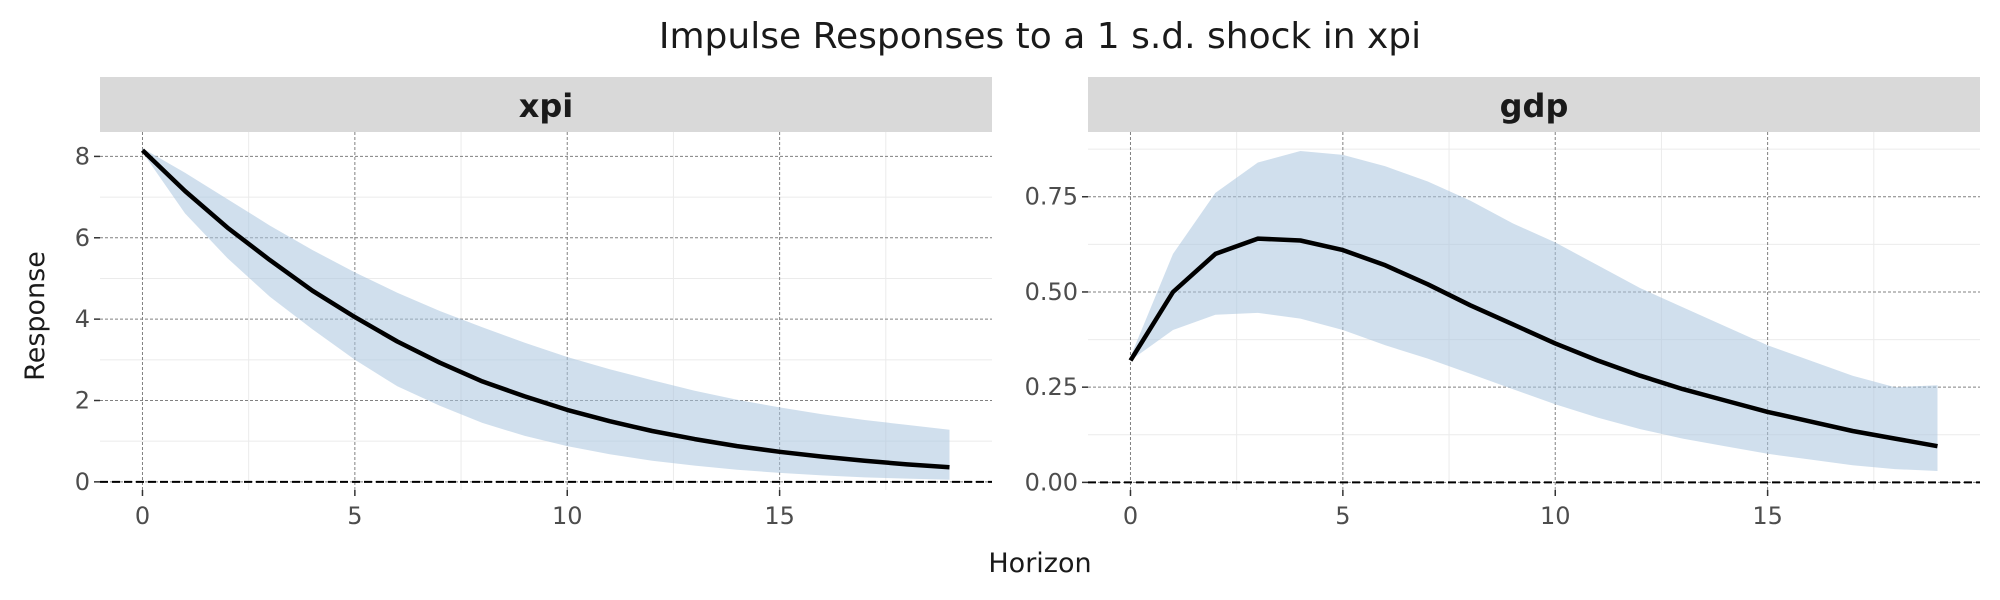 Image resolution: width=2000 pixels, height=600 pixels. I want to click on strip-gdp, so click(1534, 104).